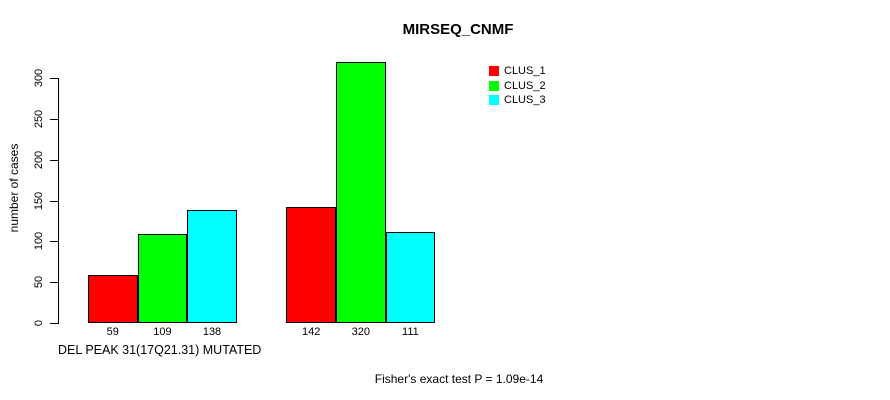  I want to click on footnote-text: Fisher's exact test P = 1.09e-14, so click(459, 379).